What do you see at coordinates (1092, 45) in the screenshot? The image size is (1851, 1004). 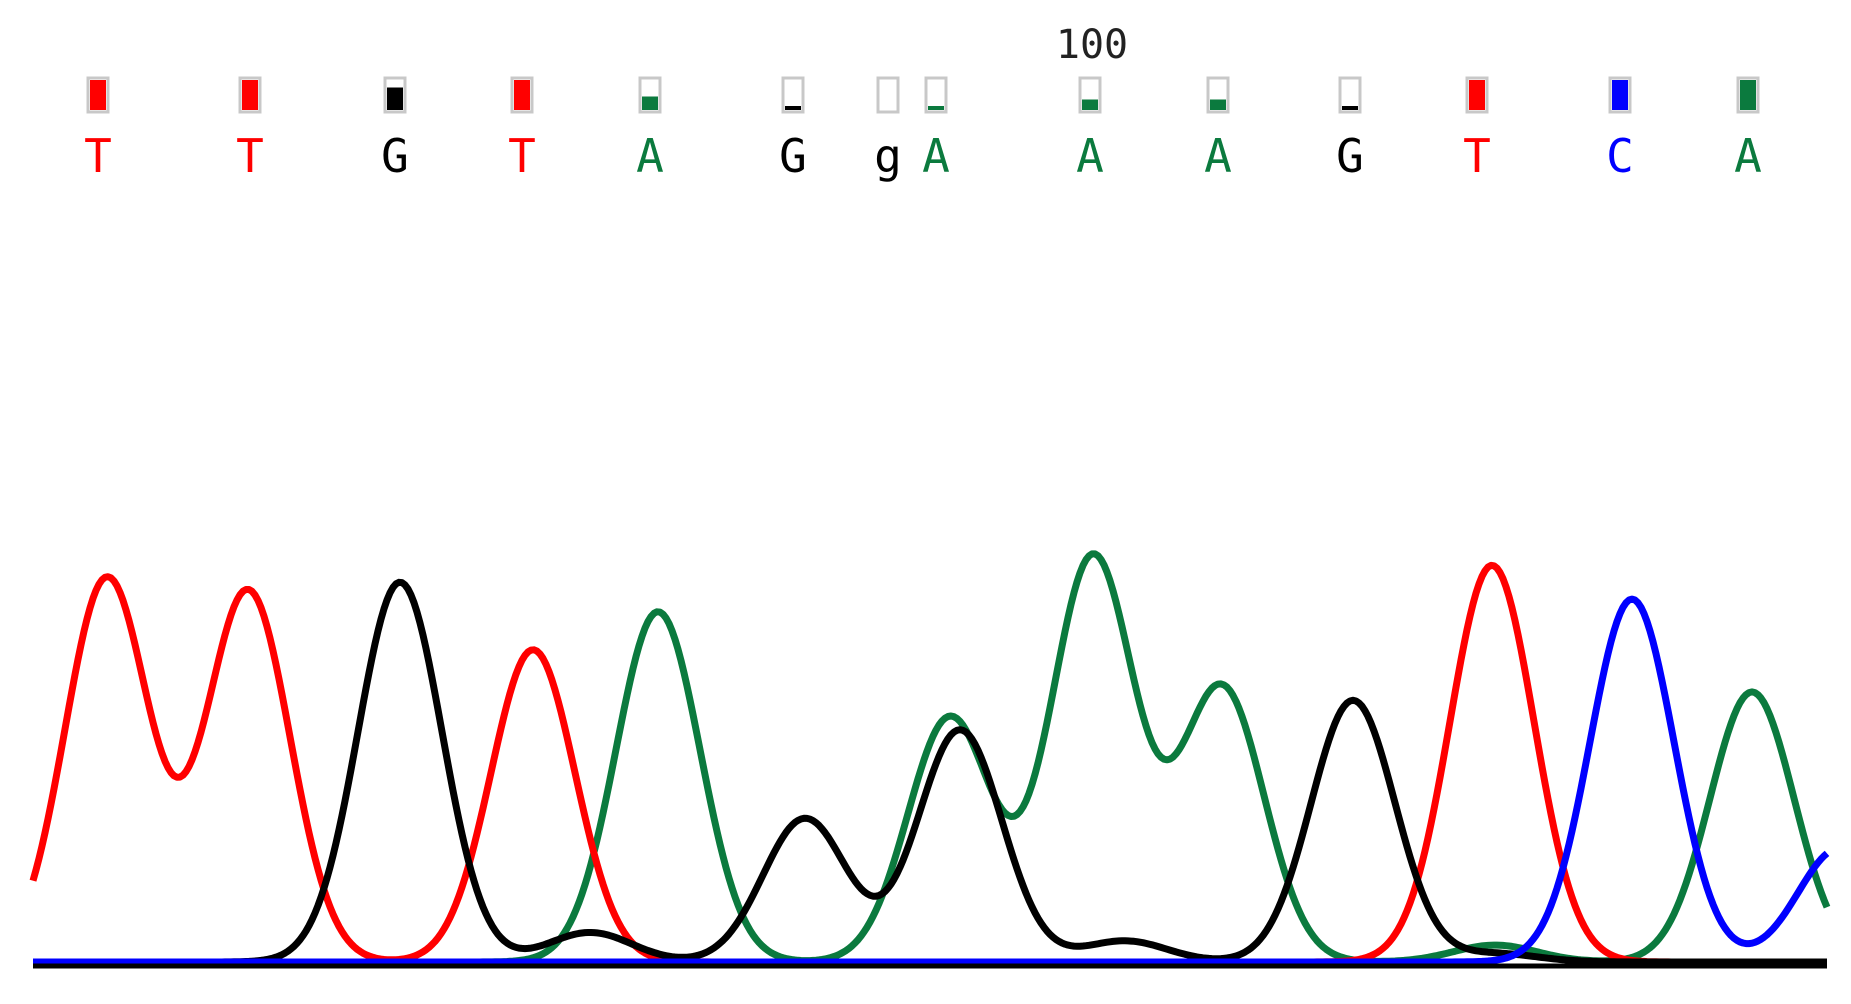 I see `position-label: 100` at bounding box center [1092, 45].